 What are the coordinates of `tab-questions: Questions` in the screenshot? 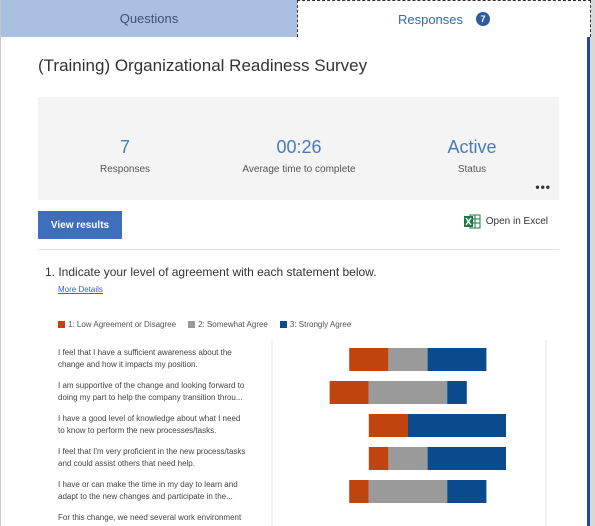 It's located at (149, 18).